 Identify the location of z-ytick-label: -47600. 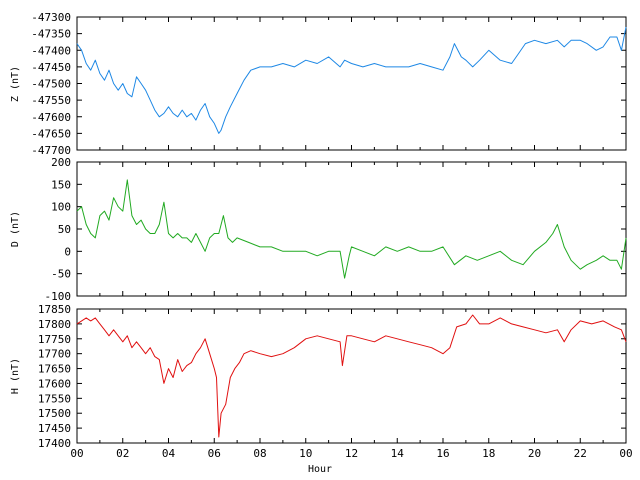
(51, 117).